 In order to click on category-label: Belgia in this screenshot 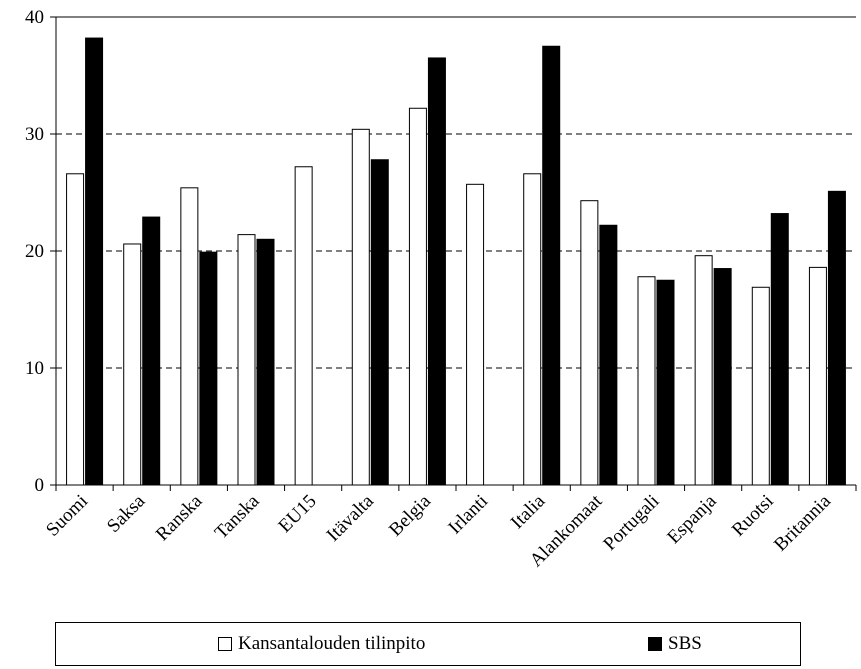, I will do `click(410, 515)`.